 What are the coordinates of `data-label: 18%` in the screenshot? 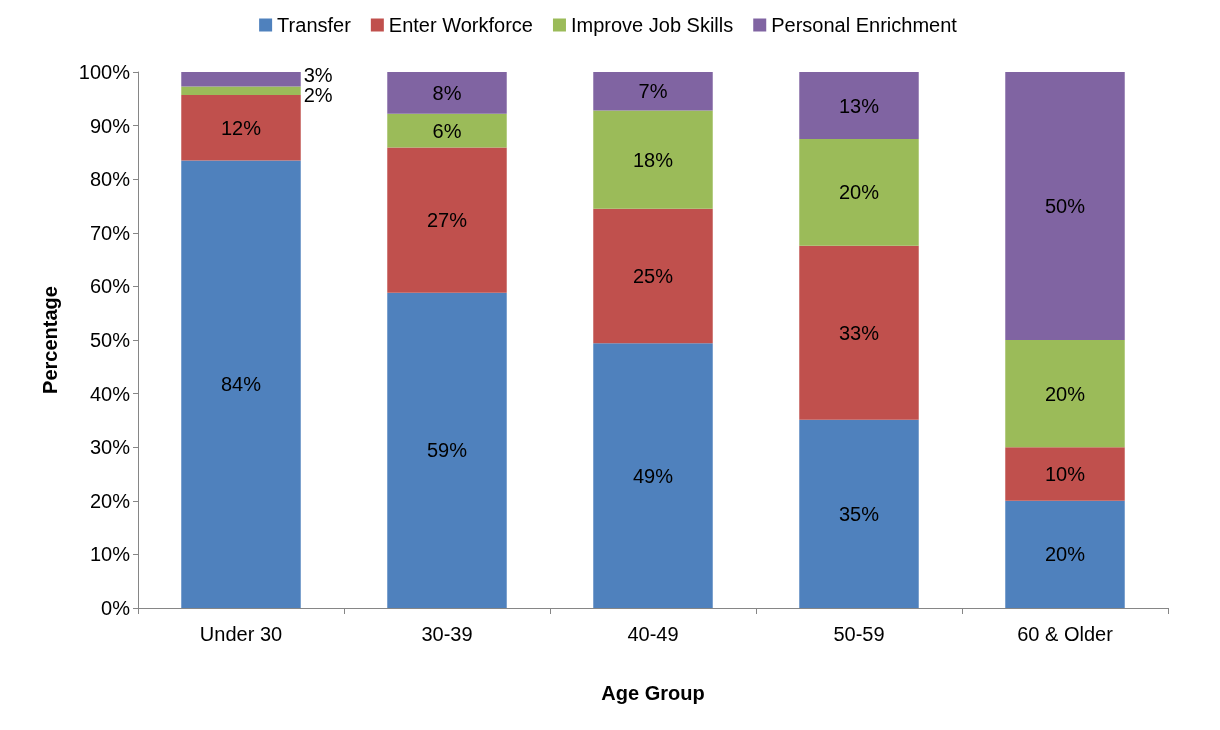 It's located at (653, 159).